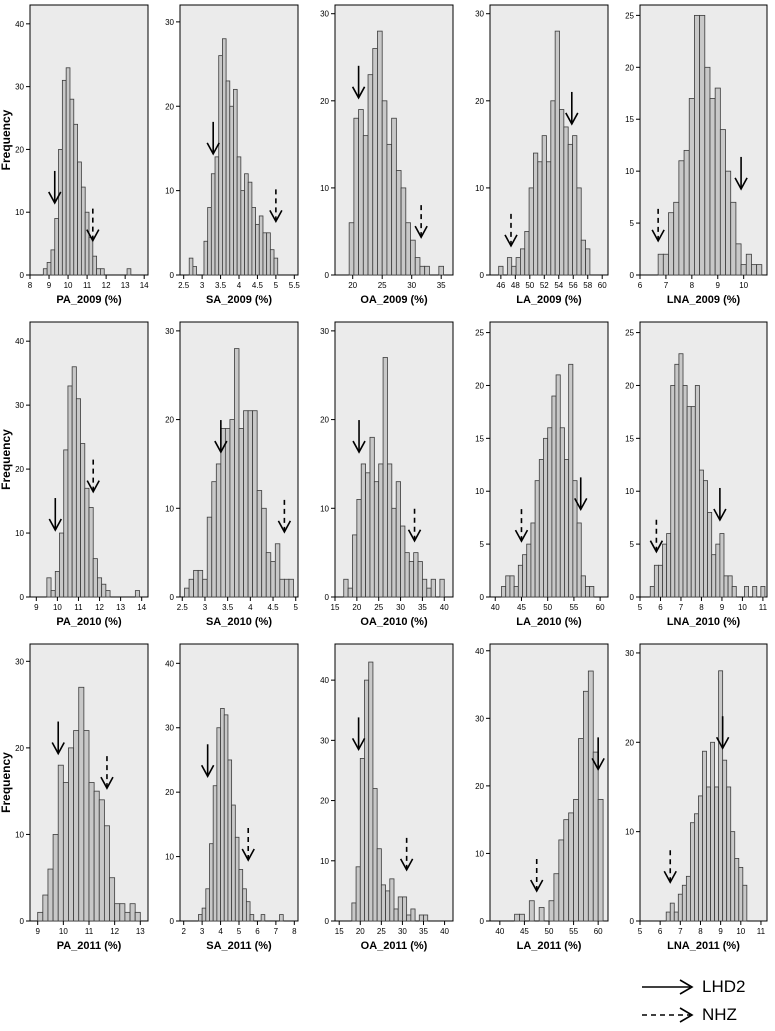 The image size is (775, 1031). Describe the element at coordinates (544, 285) in the screenshot. I see `x-tick-label: 52` at that location.